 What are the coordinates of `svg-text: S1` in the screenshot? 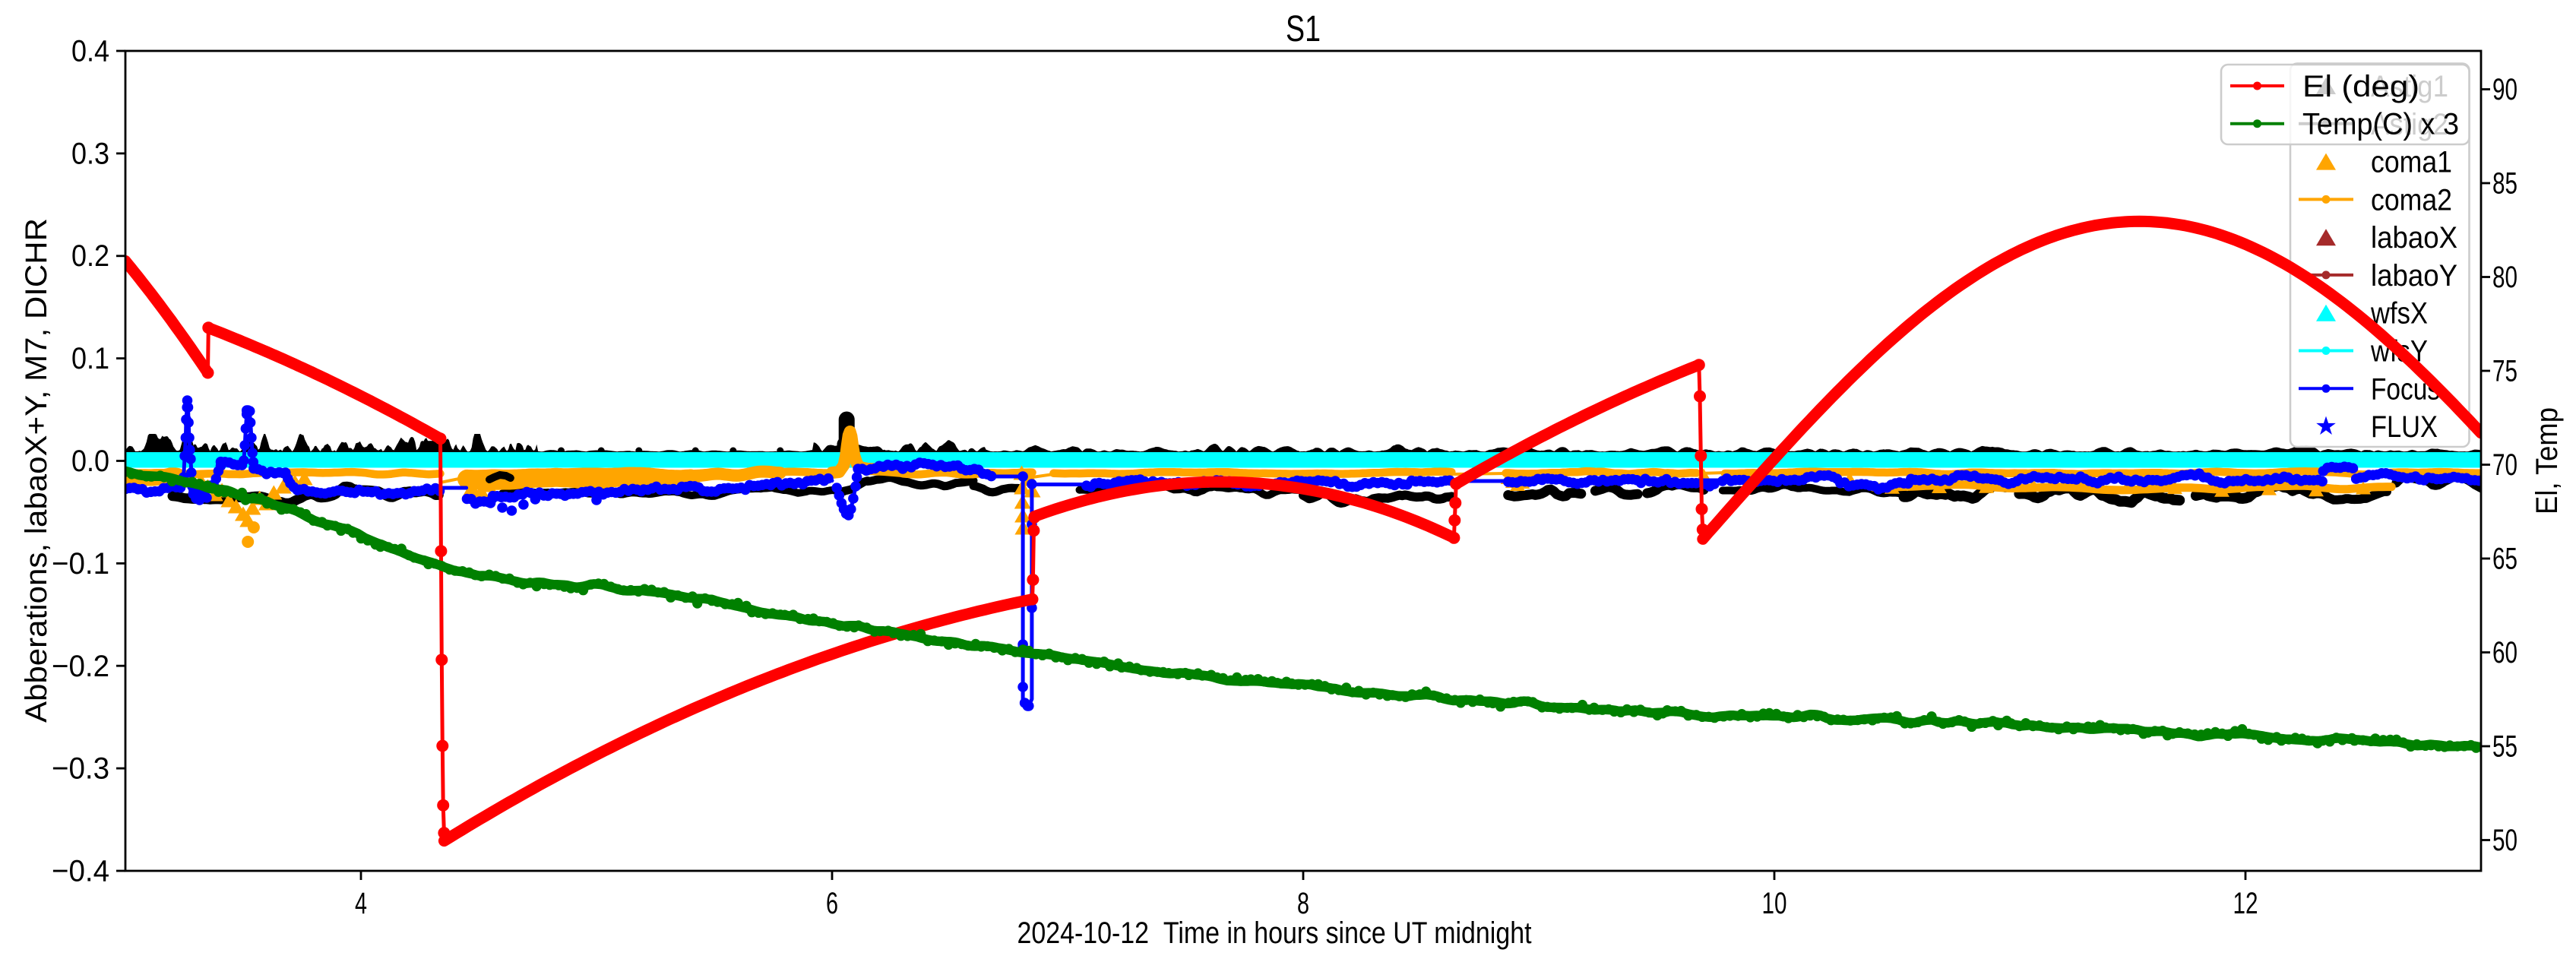 It's located at (1303, 29).